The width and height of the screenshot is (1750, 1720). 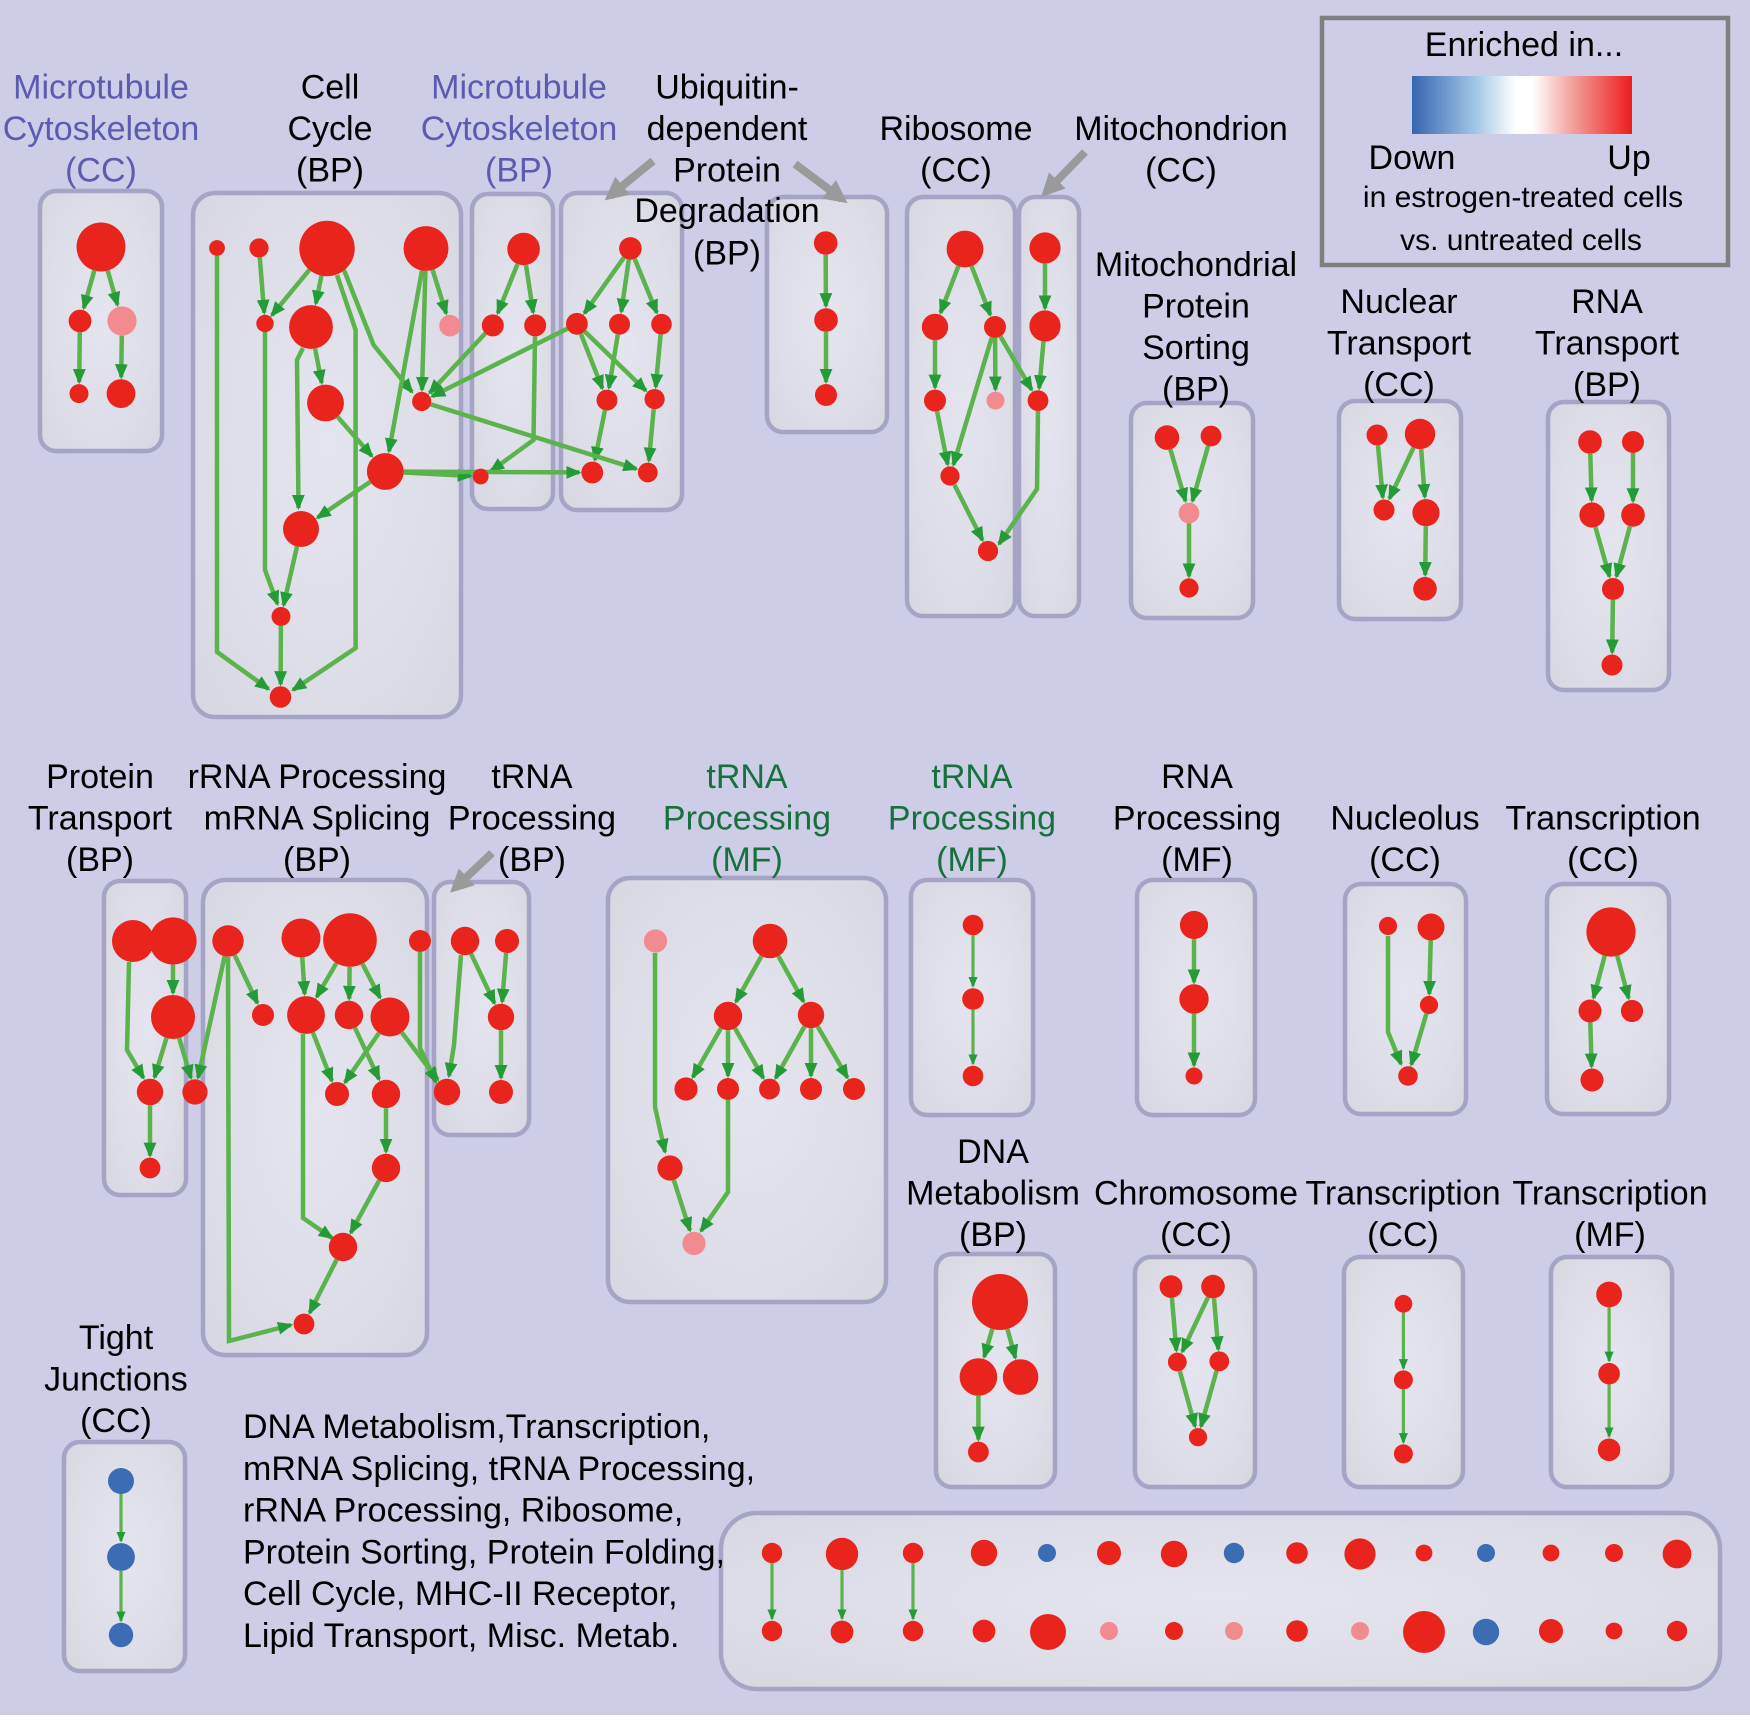 I want to click on svg-text:mRNA Splicing, tRNA Processing: mRNA Splicing, tRNA Processing,, so click(x=499, y=1469).